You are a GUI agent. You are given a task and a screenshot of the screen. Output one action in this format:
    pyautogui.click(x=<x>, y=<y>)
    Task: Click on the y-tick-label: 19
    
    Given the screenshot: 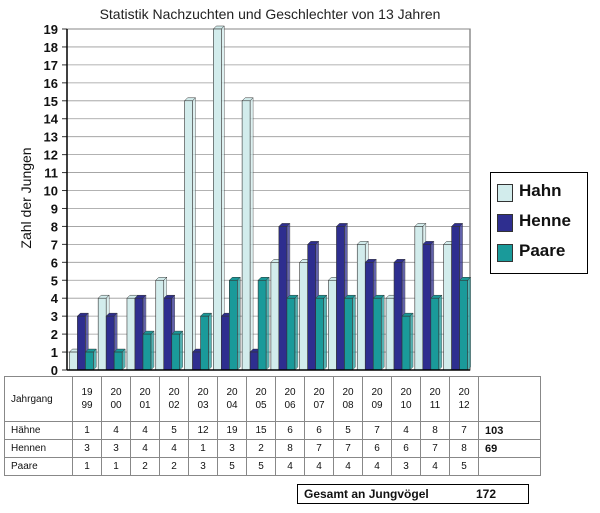 What is the action you would take?
    pyautogui.click(x=51, y=29)
    